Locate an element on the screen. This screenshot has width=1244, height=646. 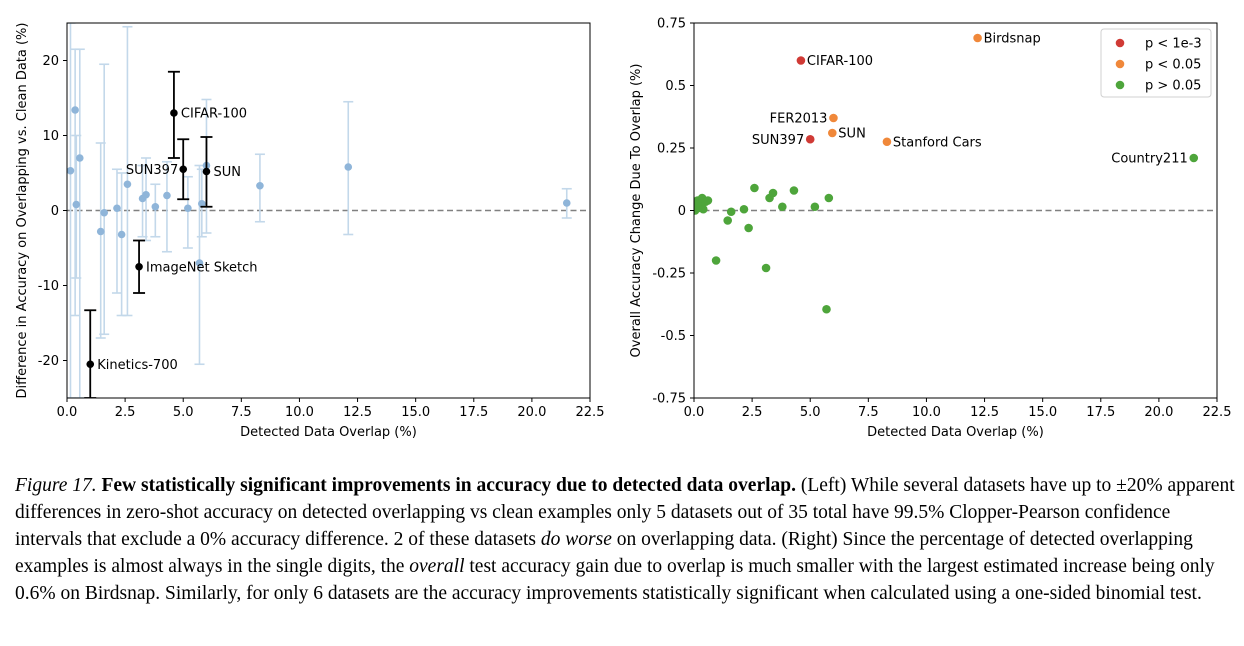
left-x-tick-label: 17.5 is located at coordinates (473, 412).